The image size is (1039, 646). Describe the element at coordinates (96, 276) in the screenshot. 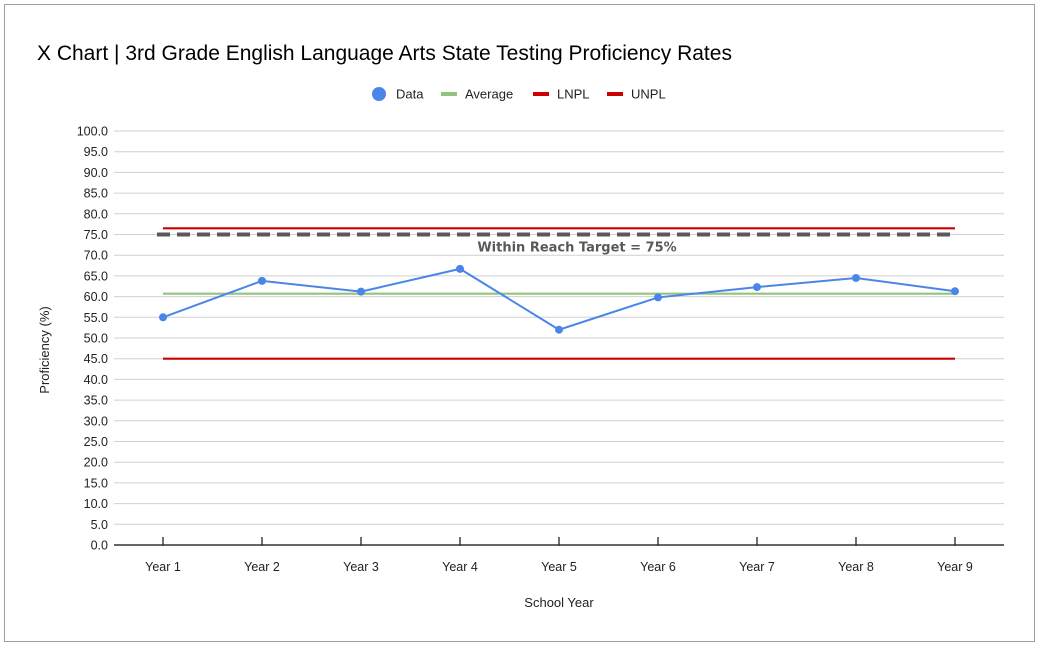

I see `y-tick-label: 65.0` at that location.